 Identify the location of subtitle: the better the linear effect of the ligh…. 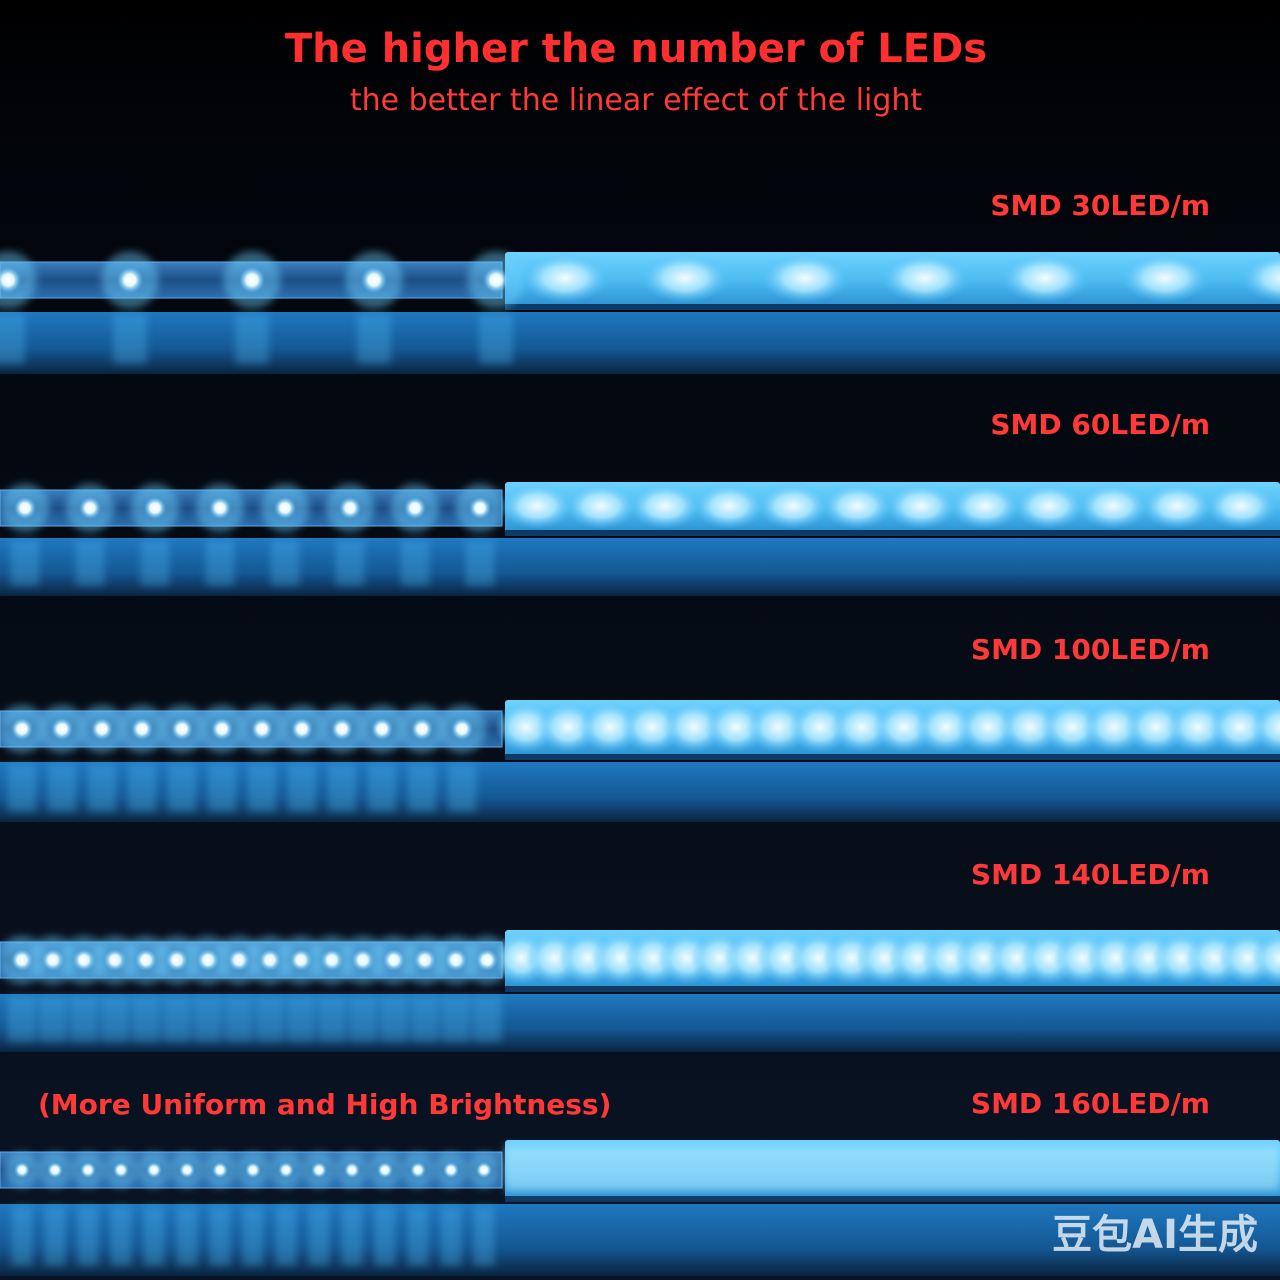
(636, 100).